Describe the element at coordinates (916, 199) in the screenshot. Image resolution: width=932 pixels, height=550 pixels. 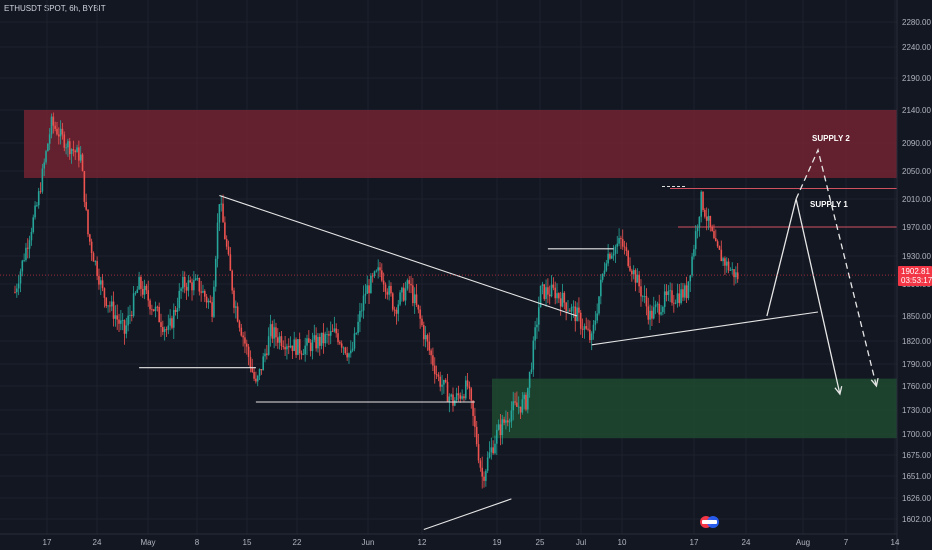
I see `price-tick-label: 2010.00` at that location.